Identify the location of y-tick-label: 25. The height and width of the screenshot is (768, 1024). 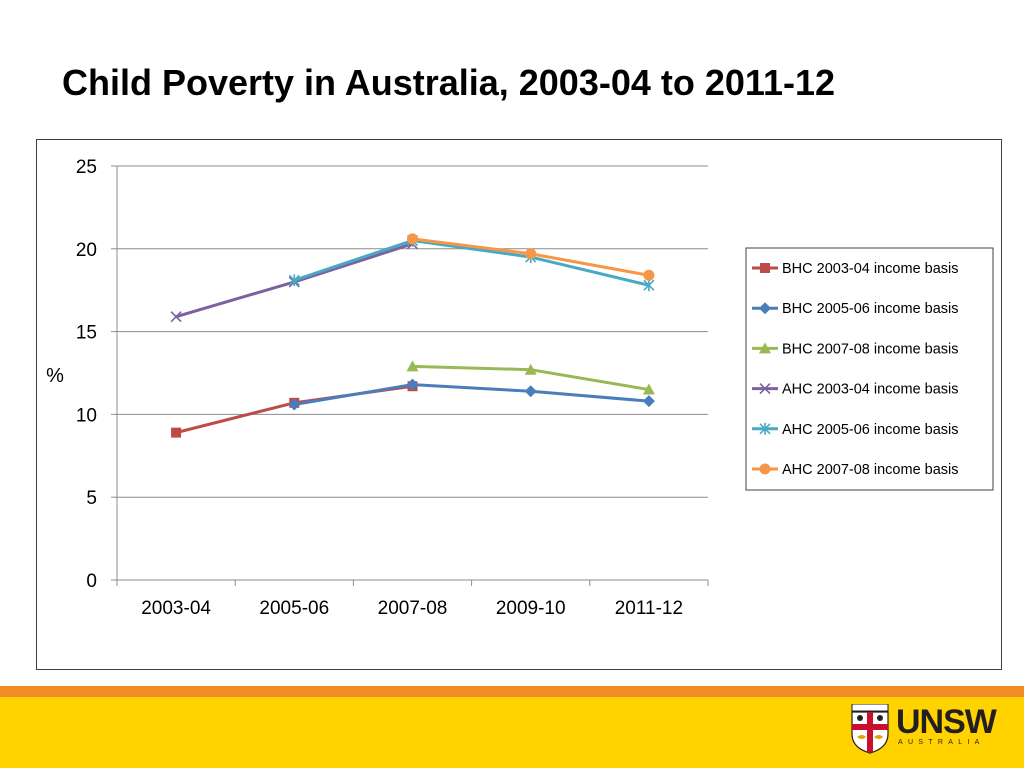
(86, 167).